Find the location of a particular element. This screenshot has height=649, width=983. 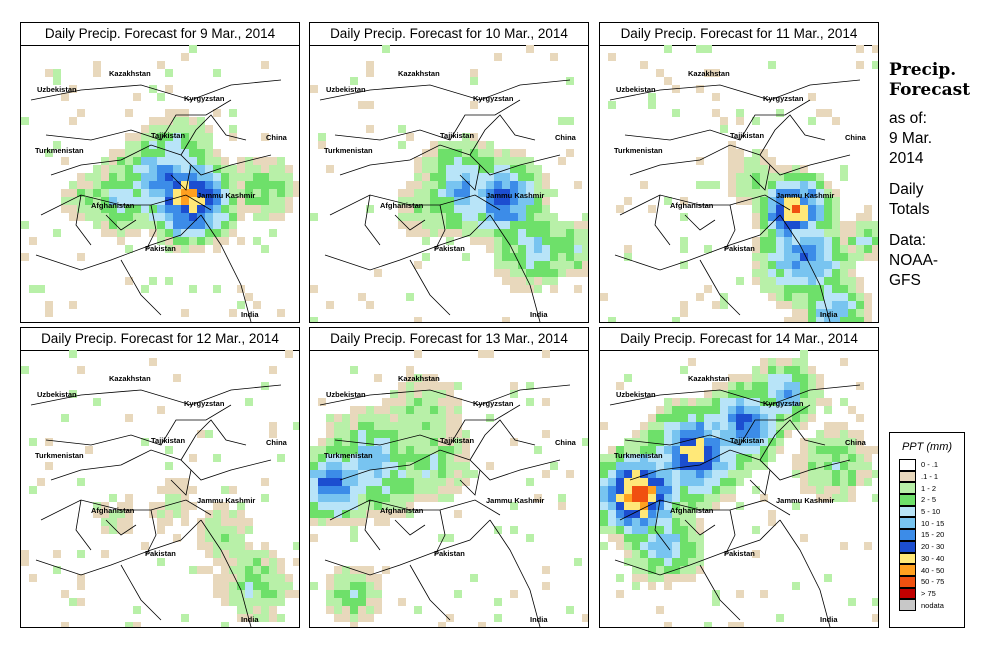

map-label-jammu_kashmir: Jammu Kashmir is located at coordinates (515, 195).